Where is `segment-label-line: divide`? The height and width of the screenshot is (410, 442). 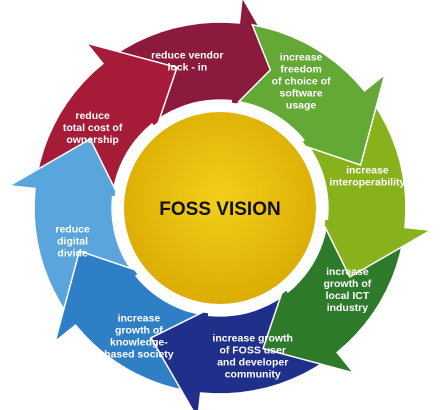 segment-label-line: divide is located at coordinates (72, 254).